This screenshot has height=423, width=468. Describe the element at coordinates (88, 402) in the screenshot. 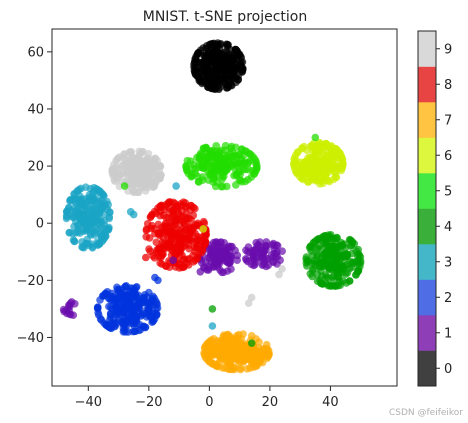

I see `x-tick-label: −40` at that location.